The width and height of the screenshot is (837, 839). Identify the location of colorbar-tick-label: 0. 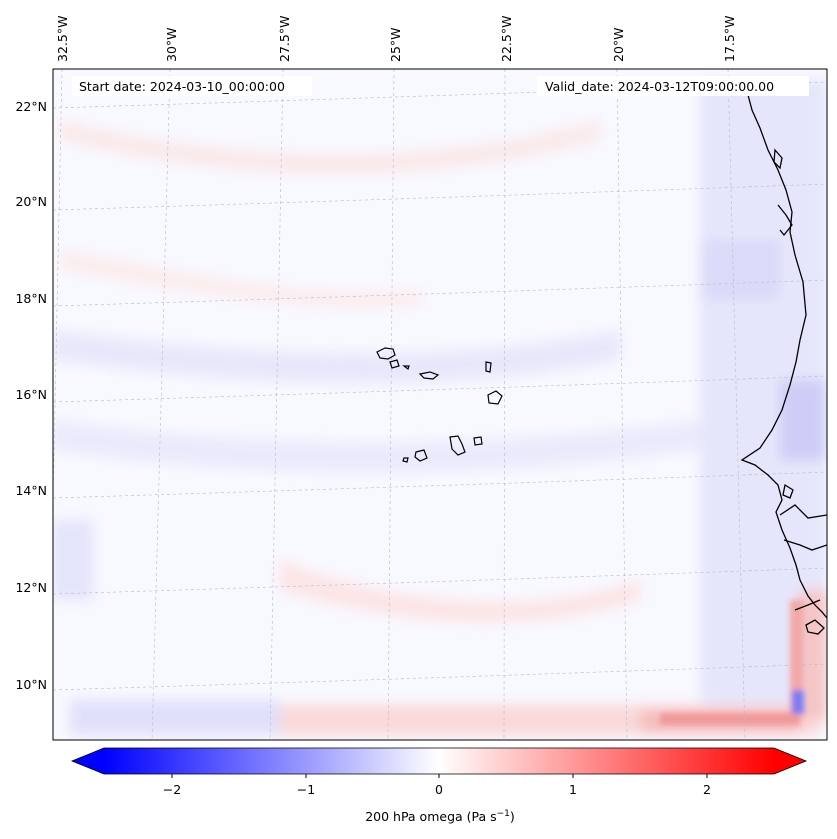
(439, 789).